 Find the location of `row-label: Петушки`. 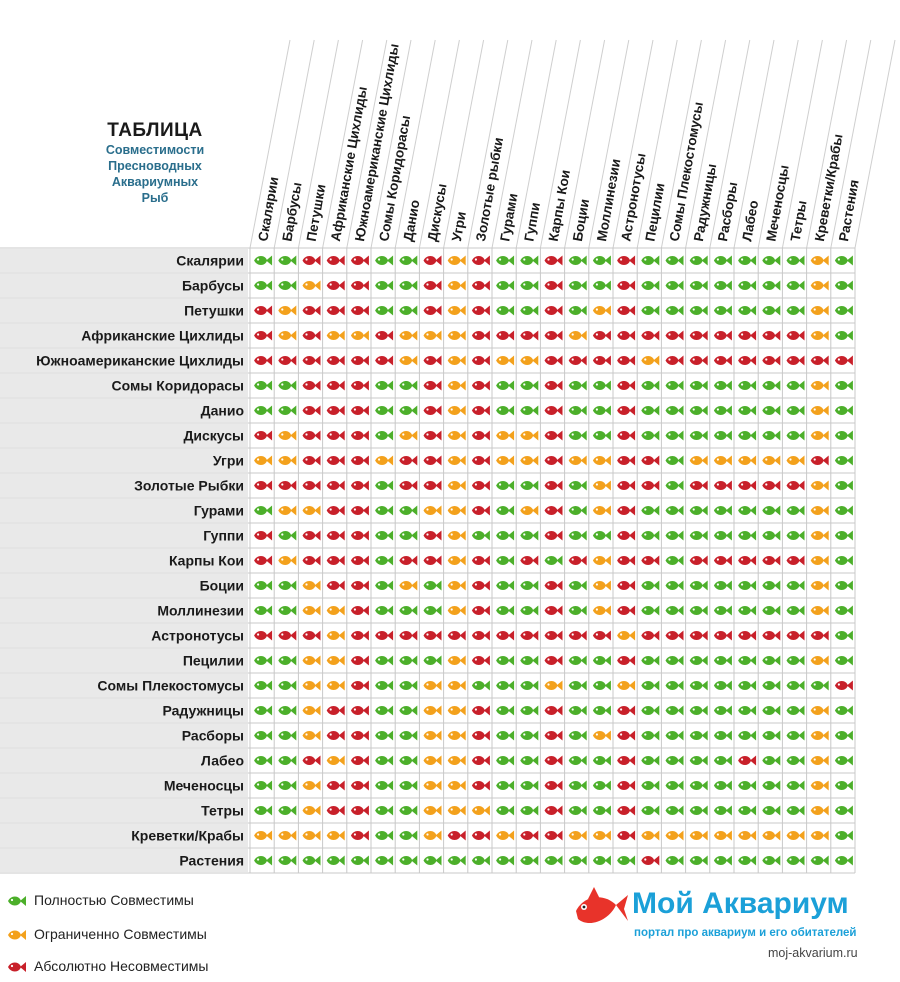

row-label: Петушки is located at coordinates (214, 311).